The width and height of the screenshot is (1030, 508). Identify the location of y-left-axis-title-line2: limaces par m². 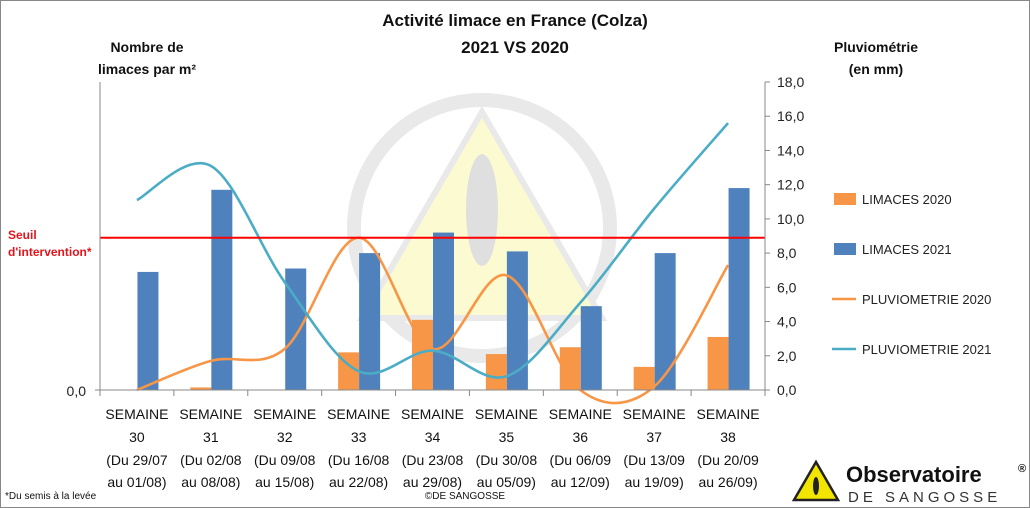
(147, 69).